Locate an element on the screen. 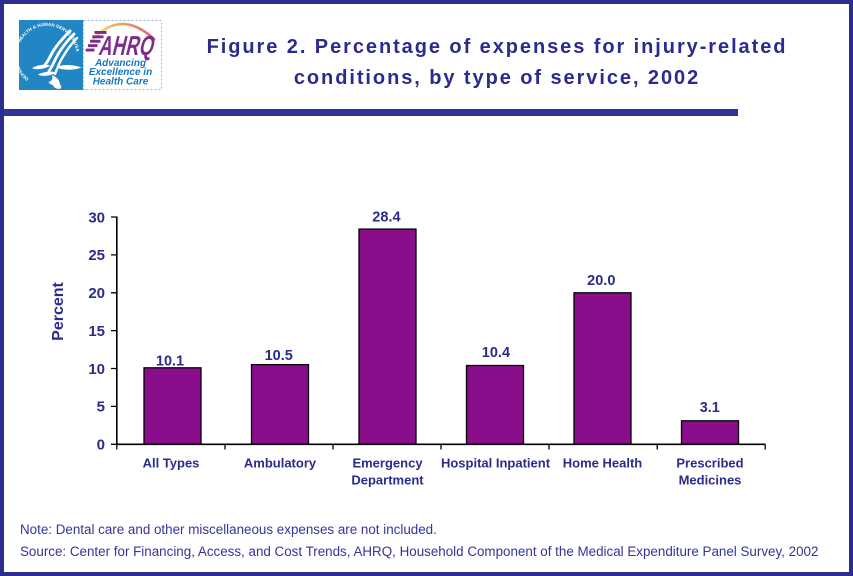 The width and height of the screenshot is (853, 576). svg-text: Hospital Inpatient is located at coordinates (496, 463).